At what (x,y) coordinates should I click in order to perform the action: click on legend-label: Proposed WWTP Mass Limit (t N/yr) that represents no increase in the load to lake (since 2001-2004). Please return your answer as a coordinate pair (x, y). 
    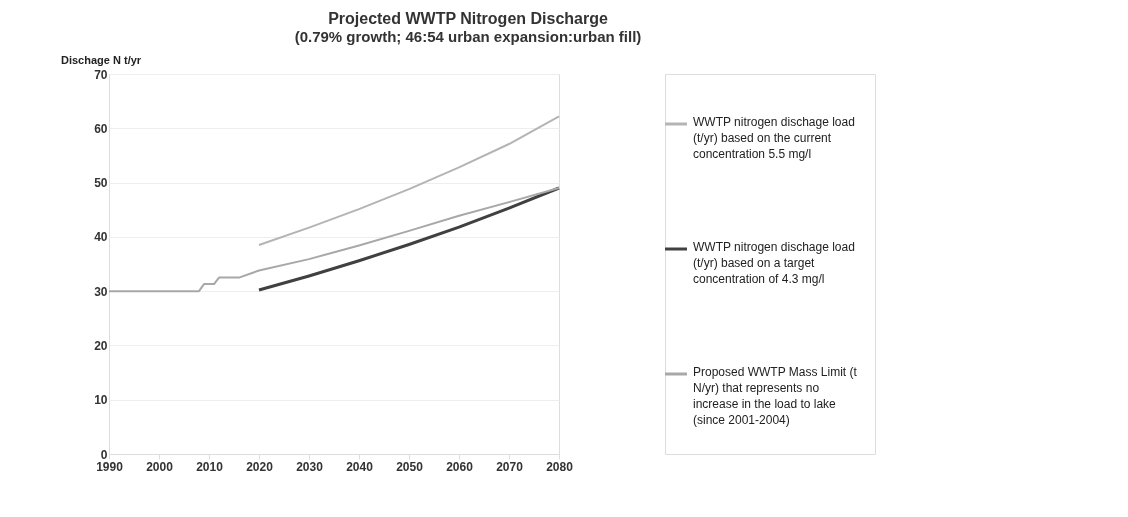
    Looking at the image, I should click on (775, 396).